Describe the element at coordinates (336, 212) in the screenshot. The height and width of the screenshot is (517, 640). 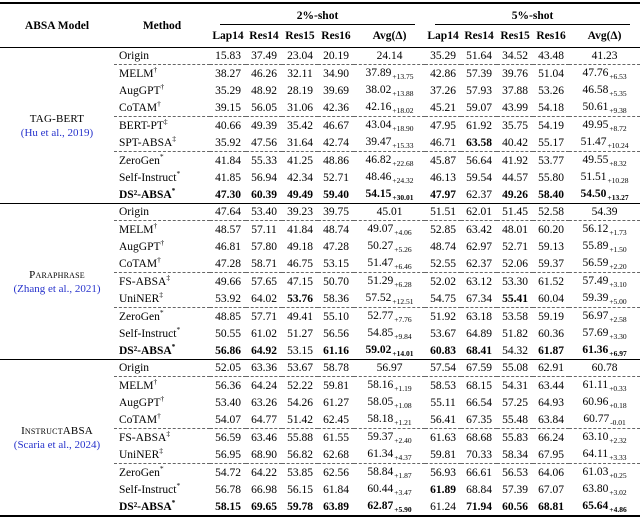
I see `score-cell: 39.75` at that location.